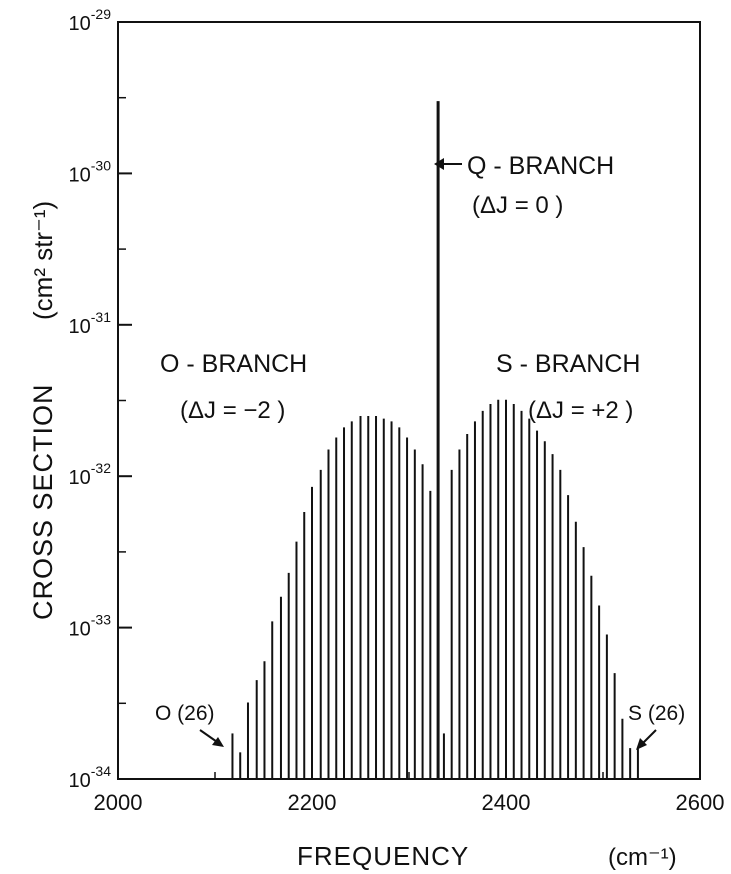 The image size is (731, 874). I want to click on s26-label: S (26), so click(656, 713).